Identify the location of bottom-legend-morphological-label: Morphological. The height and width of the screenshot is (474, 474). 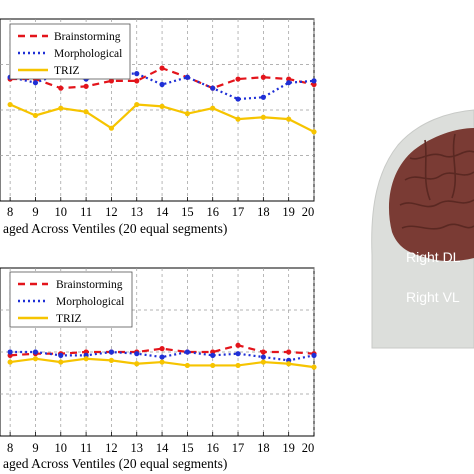
(90, 302).